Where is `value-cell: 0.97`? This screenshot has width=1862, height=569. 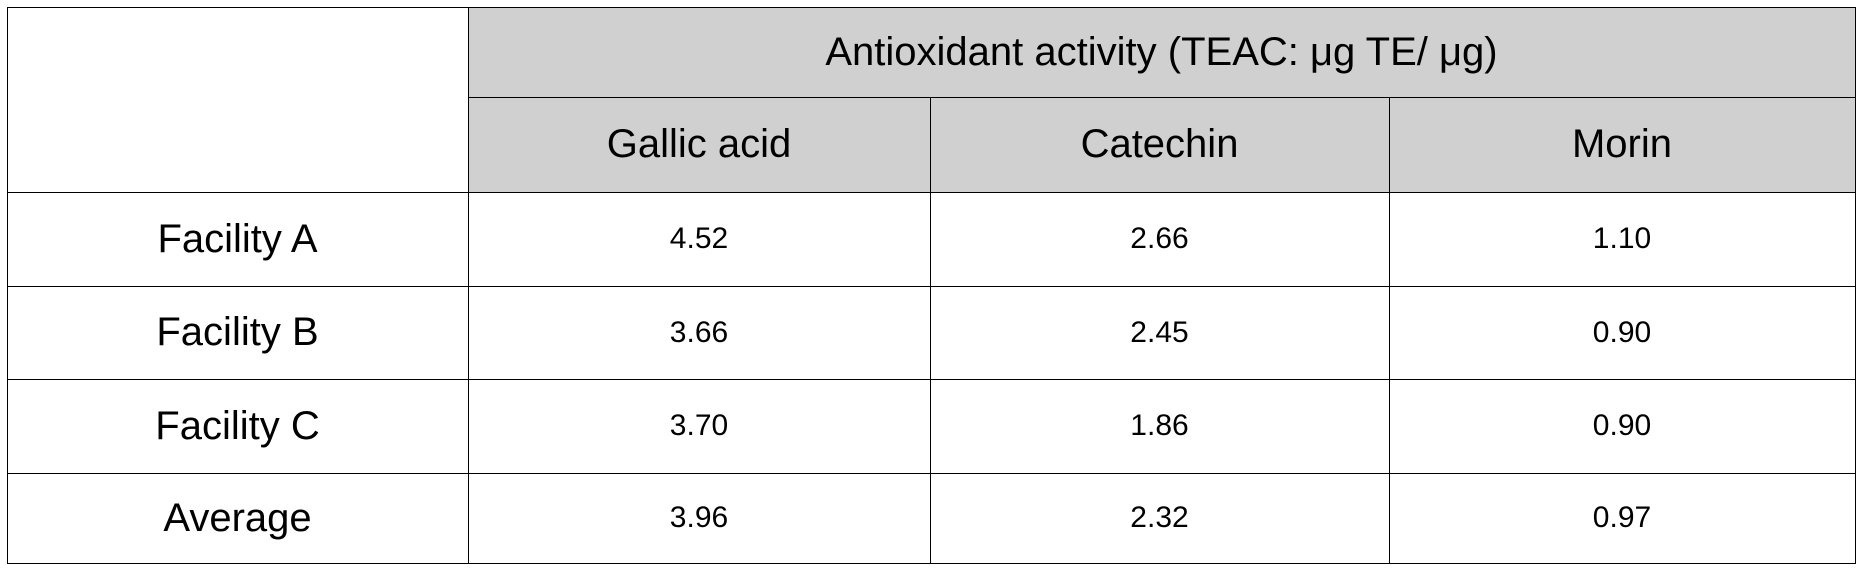
value-cell: 0.97 is located at coordinates (1622, 518).